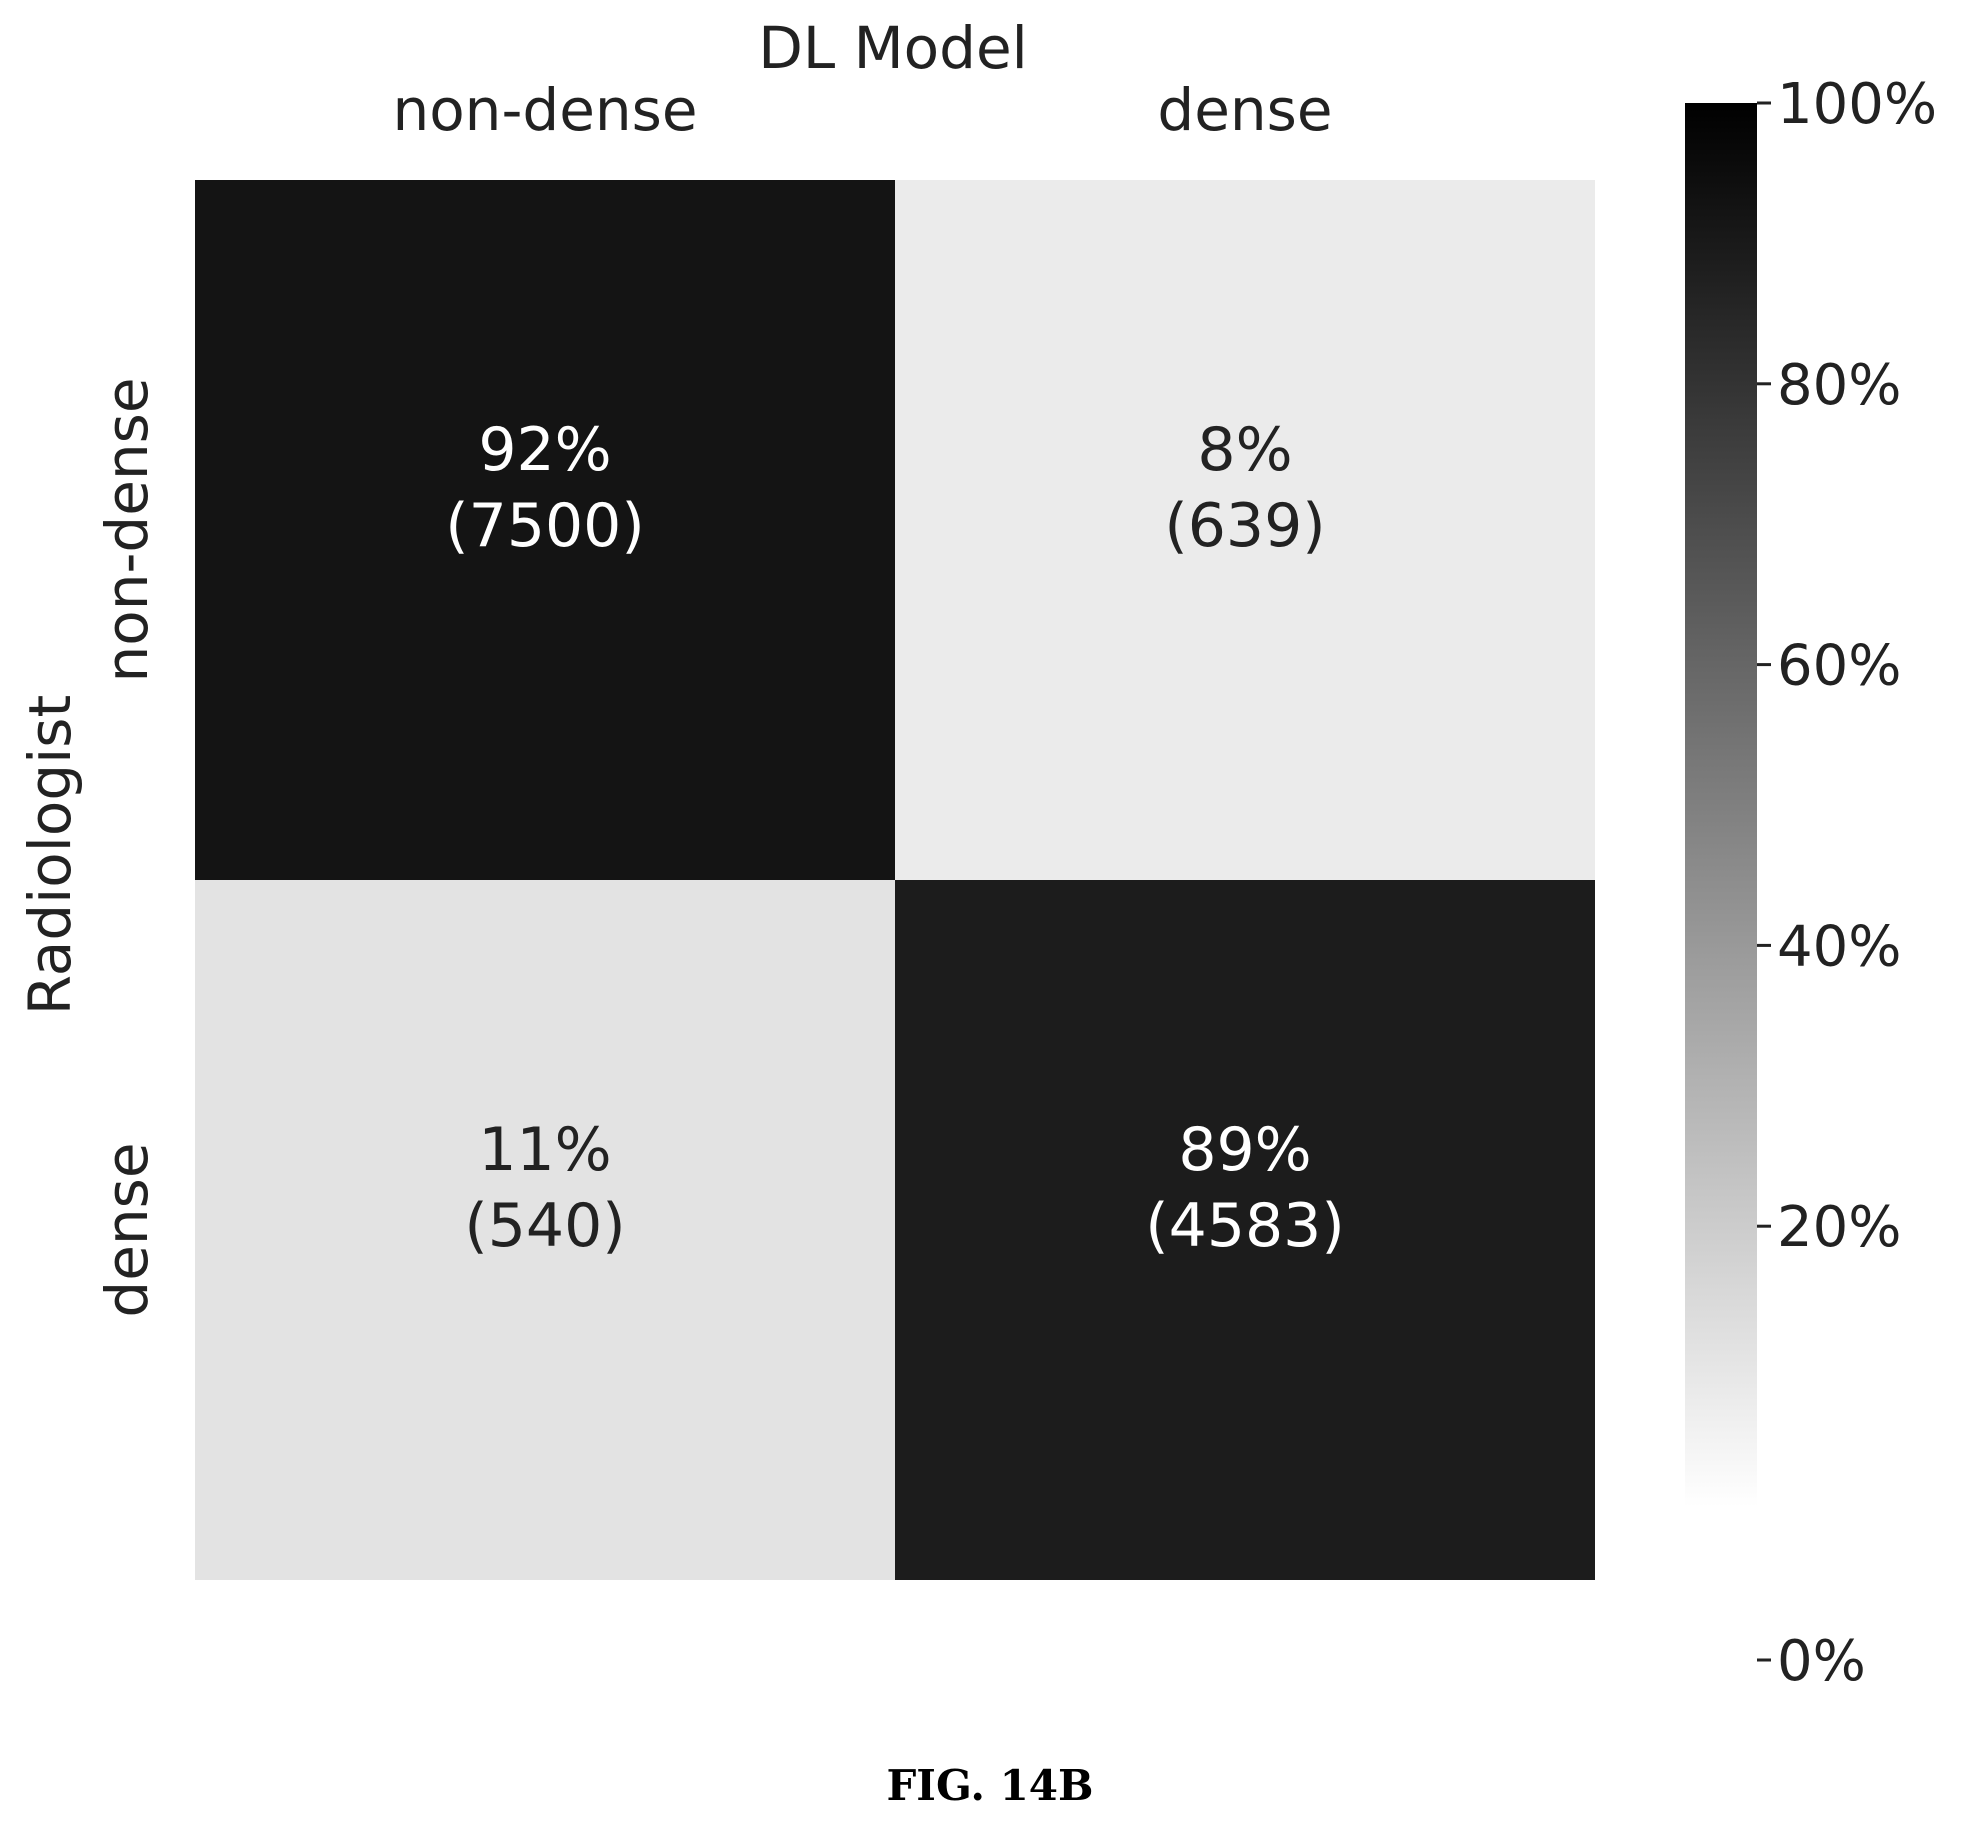  What do you see at coordinates (1839, 1227) in the screenshot?
I see `colorbar-tick-label: 20%` at bounding box center [1839, 1227].